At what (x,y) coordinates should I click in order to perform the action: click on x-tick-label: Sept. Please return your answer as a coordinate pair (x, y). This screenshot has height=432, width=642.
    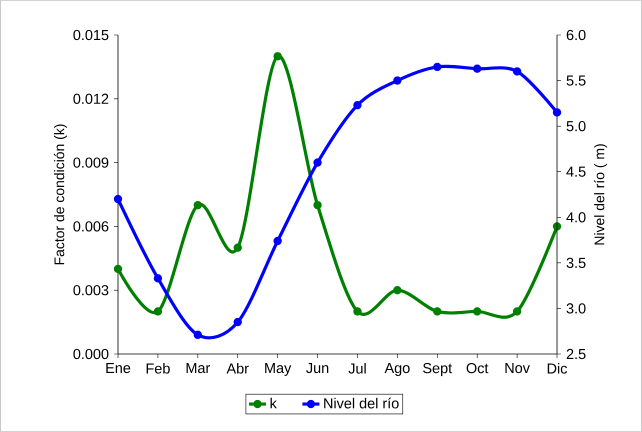
    Looking at the image, I should click on (437, 369).